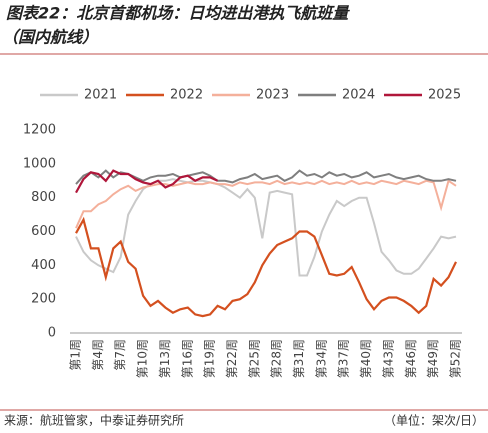 The image size is (488, 433). What do you see at coordinates (39, 163) in the screenshot?
I see `y-tick-label: 1000` at bounding box center [39, 163].